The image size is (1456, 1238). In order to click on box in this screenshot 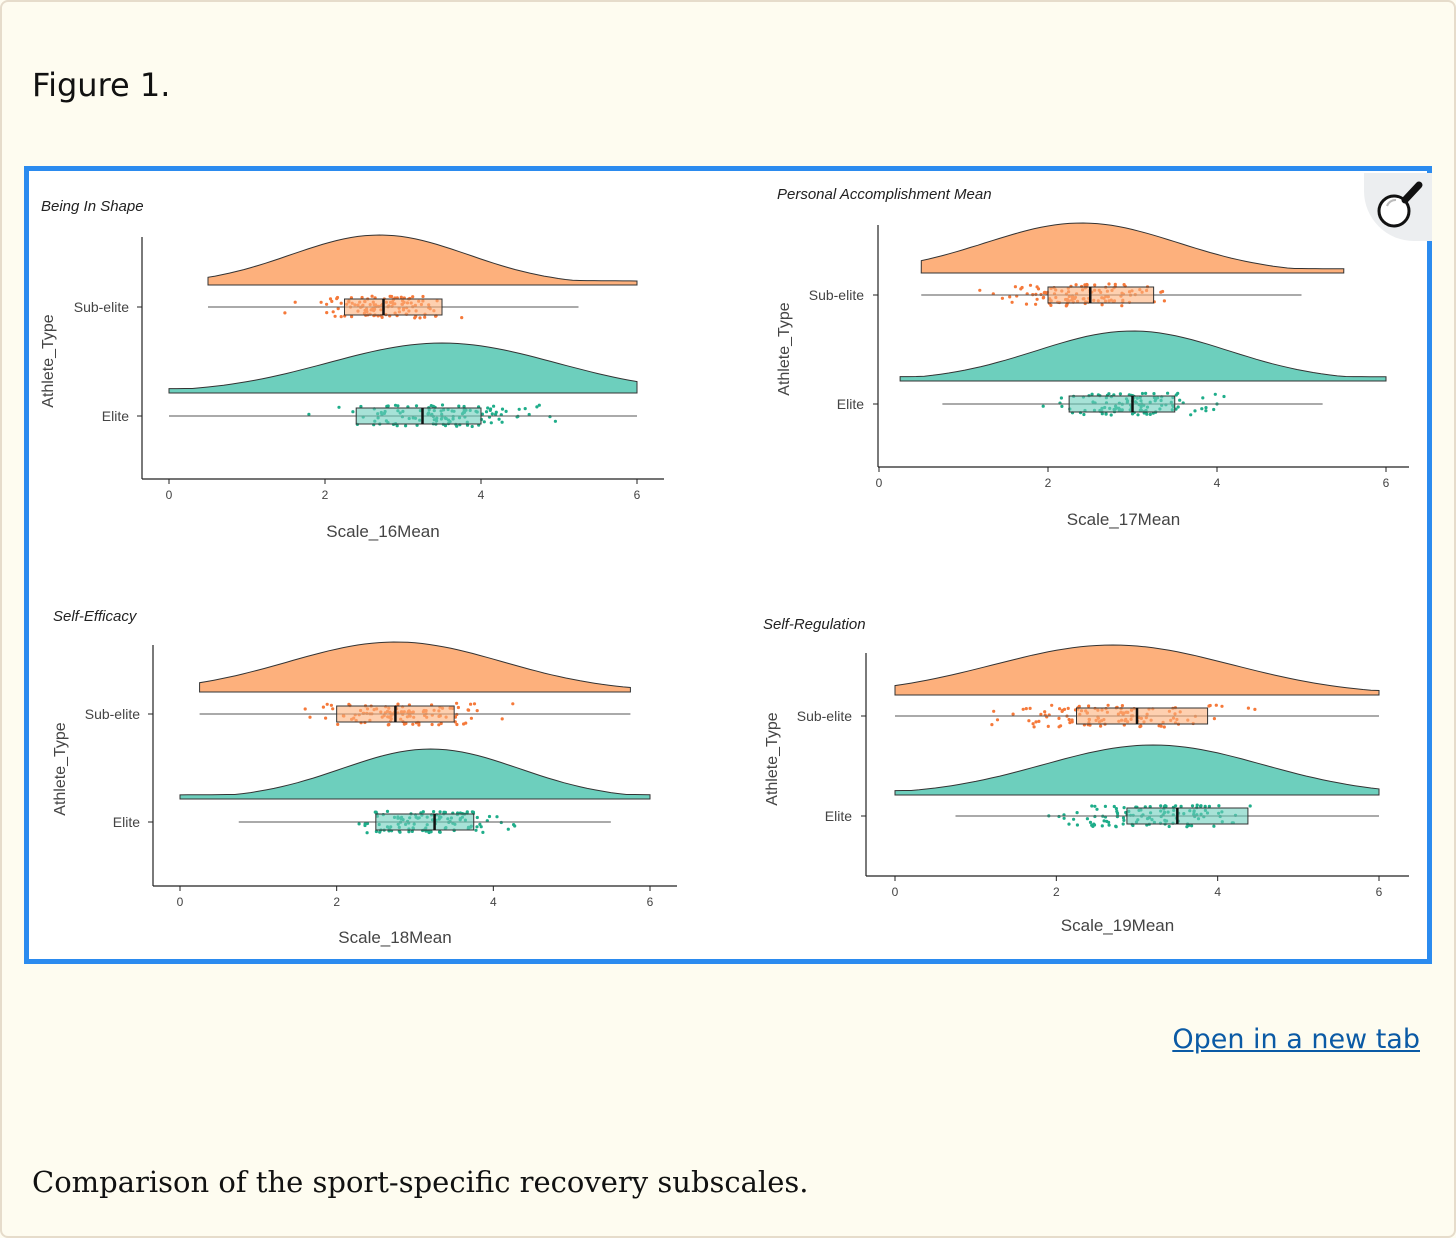, I will do `click(393, 307)`.